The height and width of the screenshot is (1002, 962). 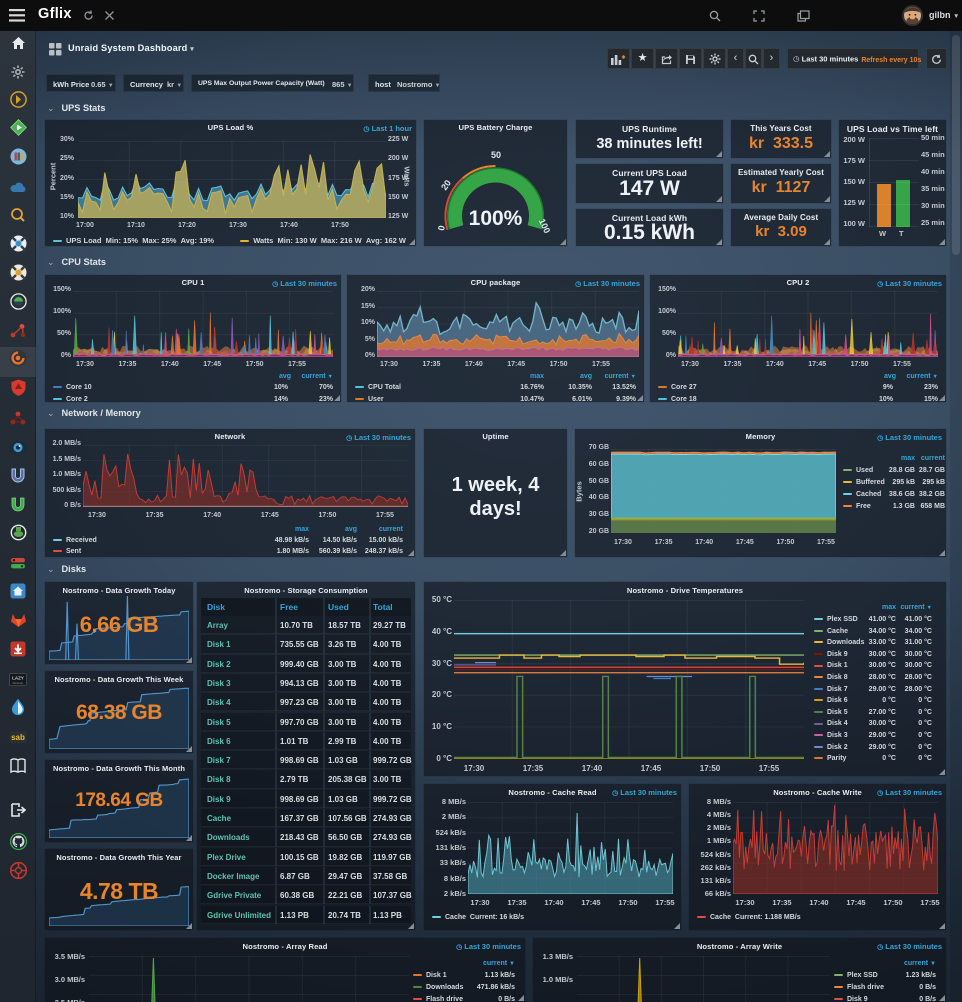 What do you see at coordinates (18, 683) in the screenshot?
I see `svg-text: librarian` at bounding box center [18, 683].